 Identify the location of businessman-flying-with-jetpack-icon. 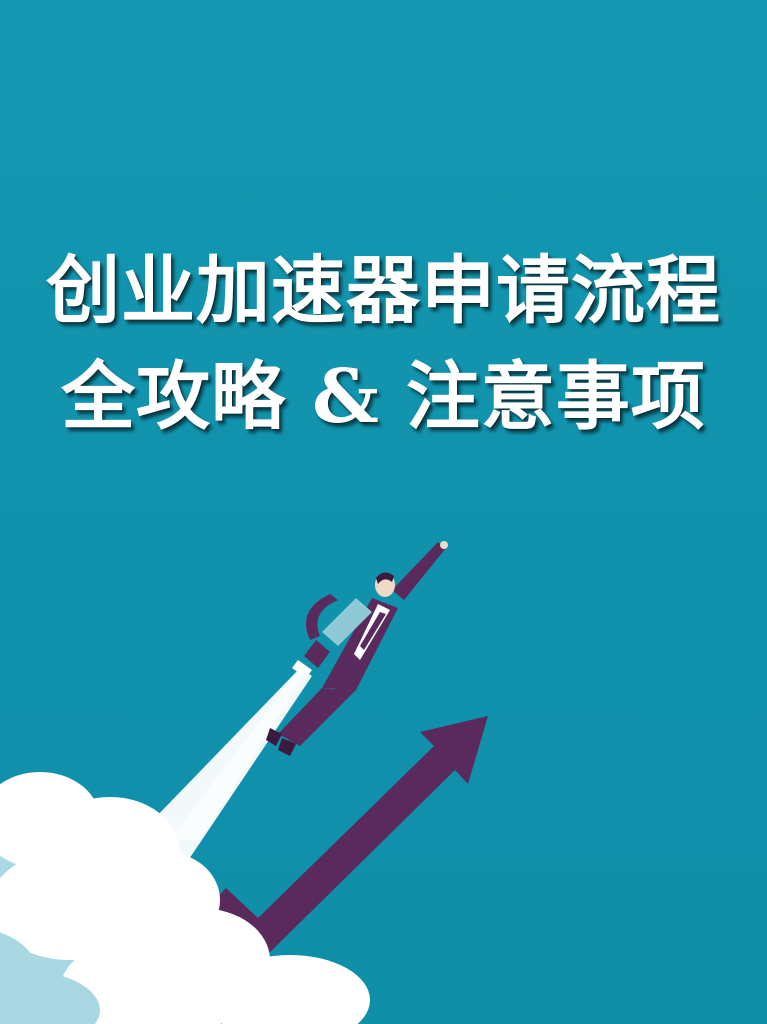
(357, 648).